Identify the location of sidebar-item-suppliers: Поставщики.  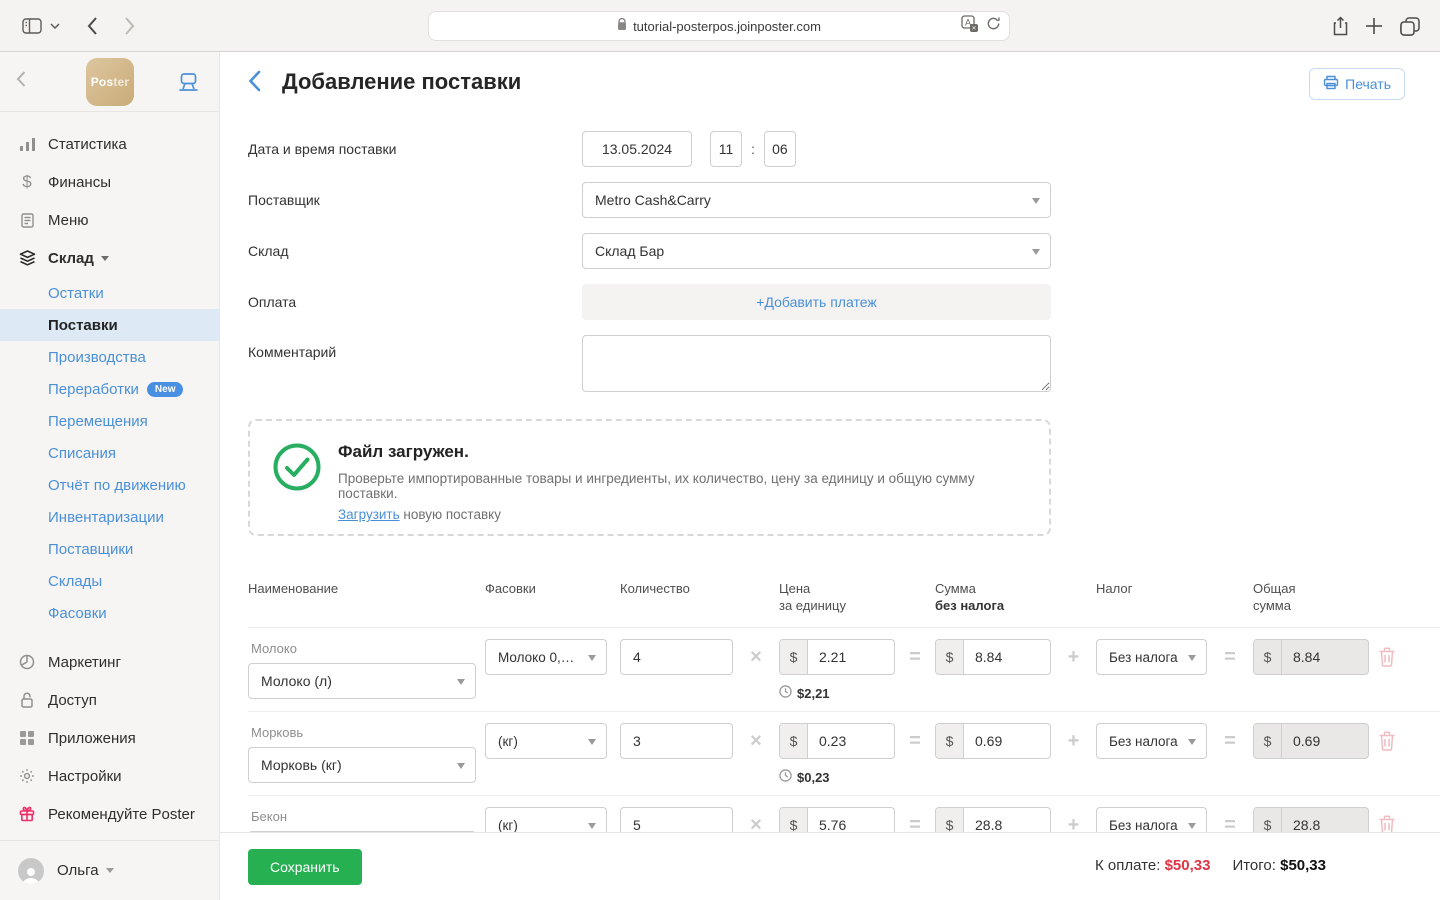
(91, 549).